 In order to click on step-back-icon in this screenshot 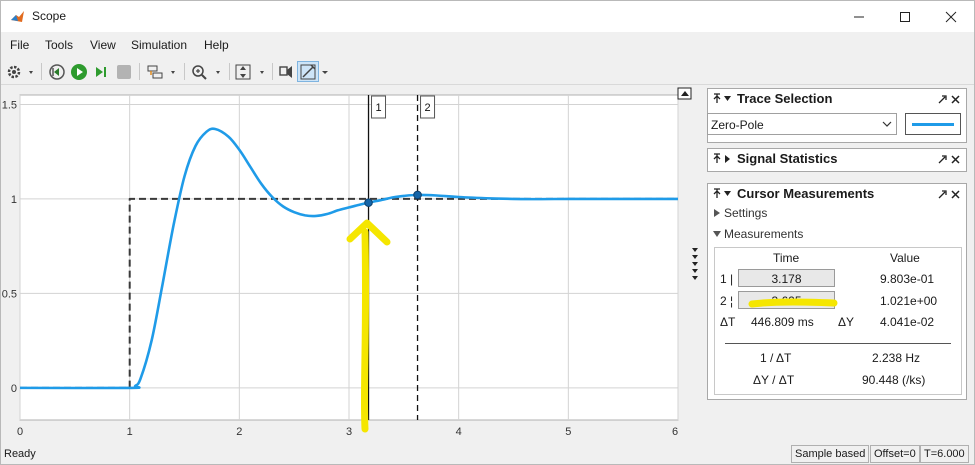, I will do `click(57, 71)`.